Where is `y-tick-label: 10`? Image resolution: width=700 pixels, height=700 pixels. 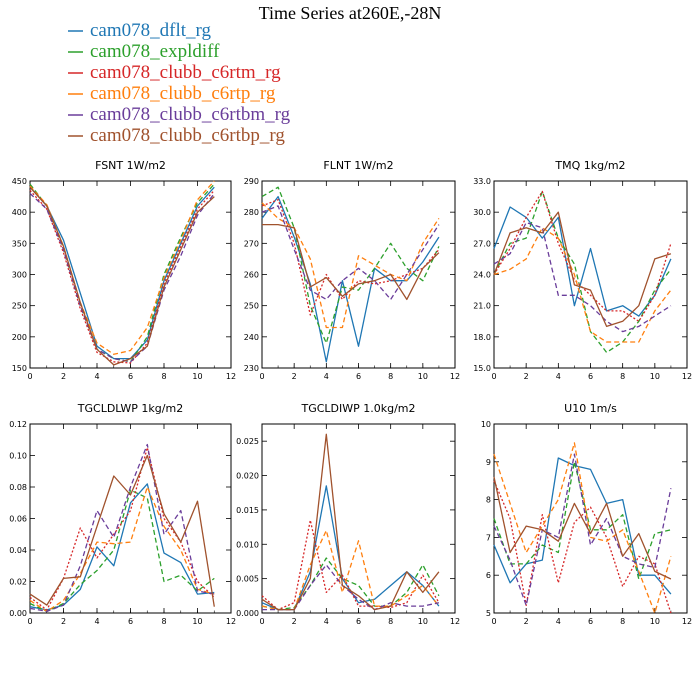 y-tick-label: 10 is located at coordinates (486, 424).